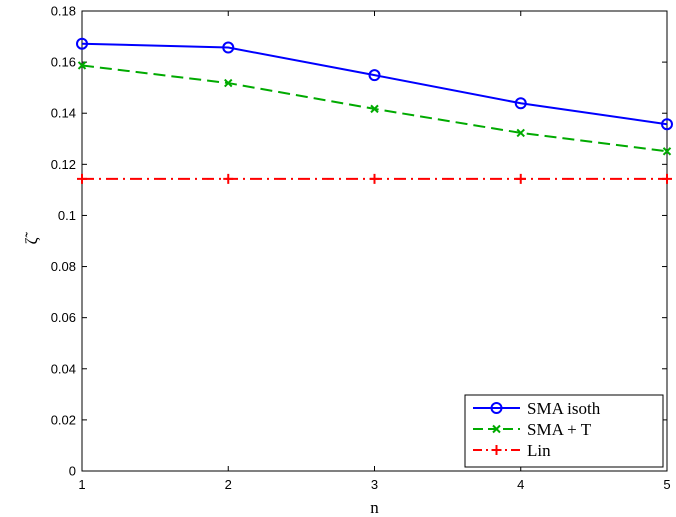 This screenshot has height=517, width=676. I want to click on x-axis-label: n, so click(374, 507).